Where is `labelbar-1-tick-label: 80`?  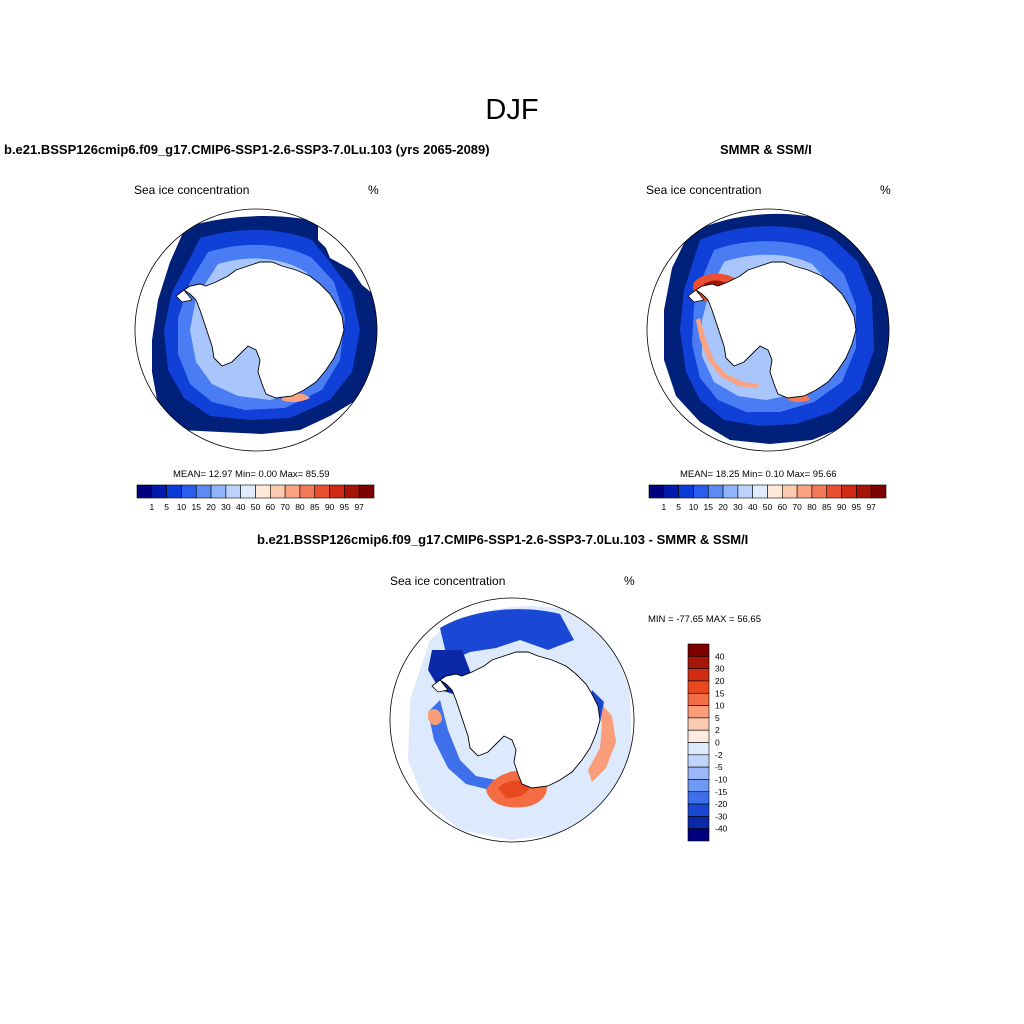
labelbar-1-tick-label: 80 is located at coordinates (300, 507).